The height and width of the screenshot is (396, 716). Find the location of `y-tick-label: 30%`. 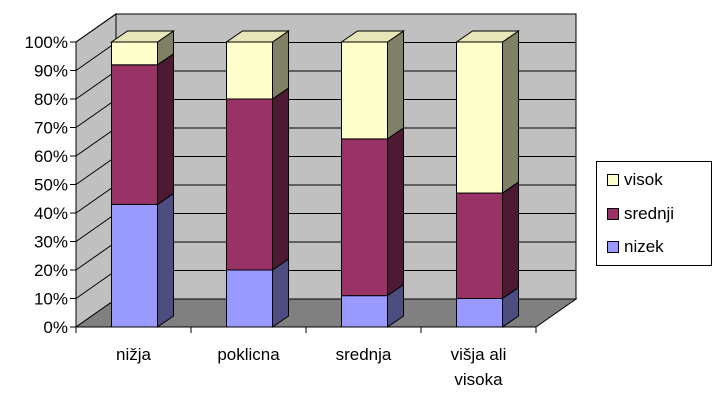

y-tick-label: 30% is located at coordinates (51, 242).